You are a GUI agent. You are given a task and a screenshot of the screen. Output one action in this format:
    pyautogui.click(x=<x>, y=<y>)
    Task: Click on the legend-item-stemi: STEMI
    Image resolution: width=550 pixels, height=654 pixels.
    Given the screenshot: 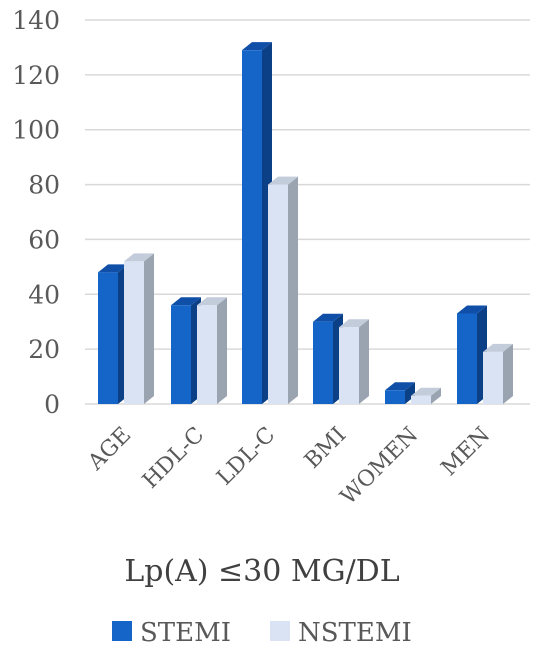 What is the action you would take?
    pyautogui.click(x=171, y=633)
    